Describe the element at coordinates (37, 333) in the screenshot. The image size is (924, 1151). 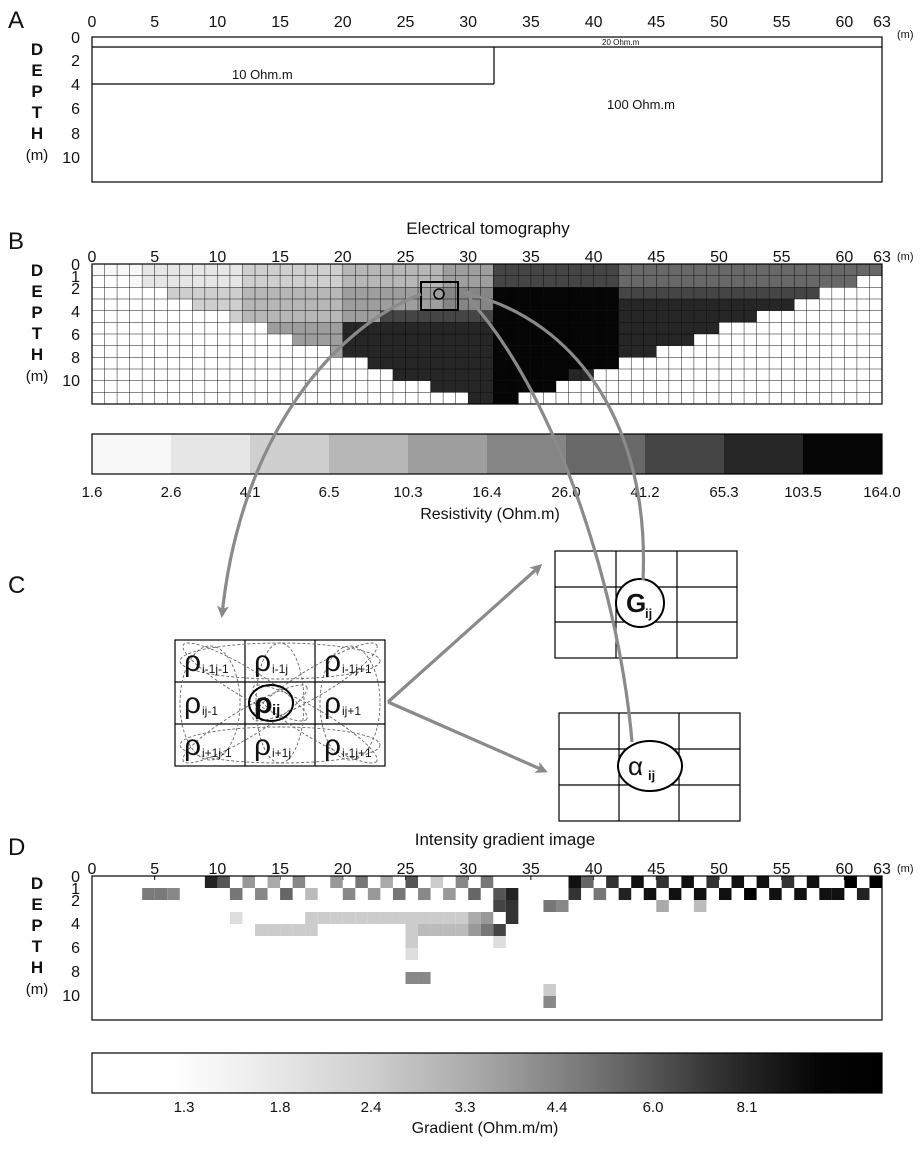
I see `depth-letter: T` at that location.